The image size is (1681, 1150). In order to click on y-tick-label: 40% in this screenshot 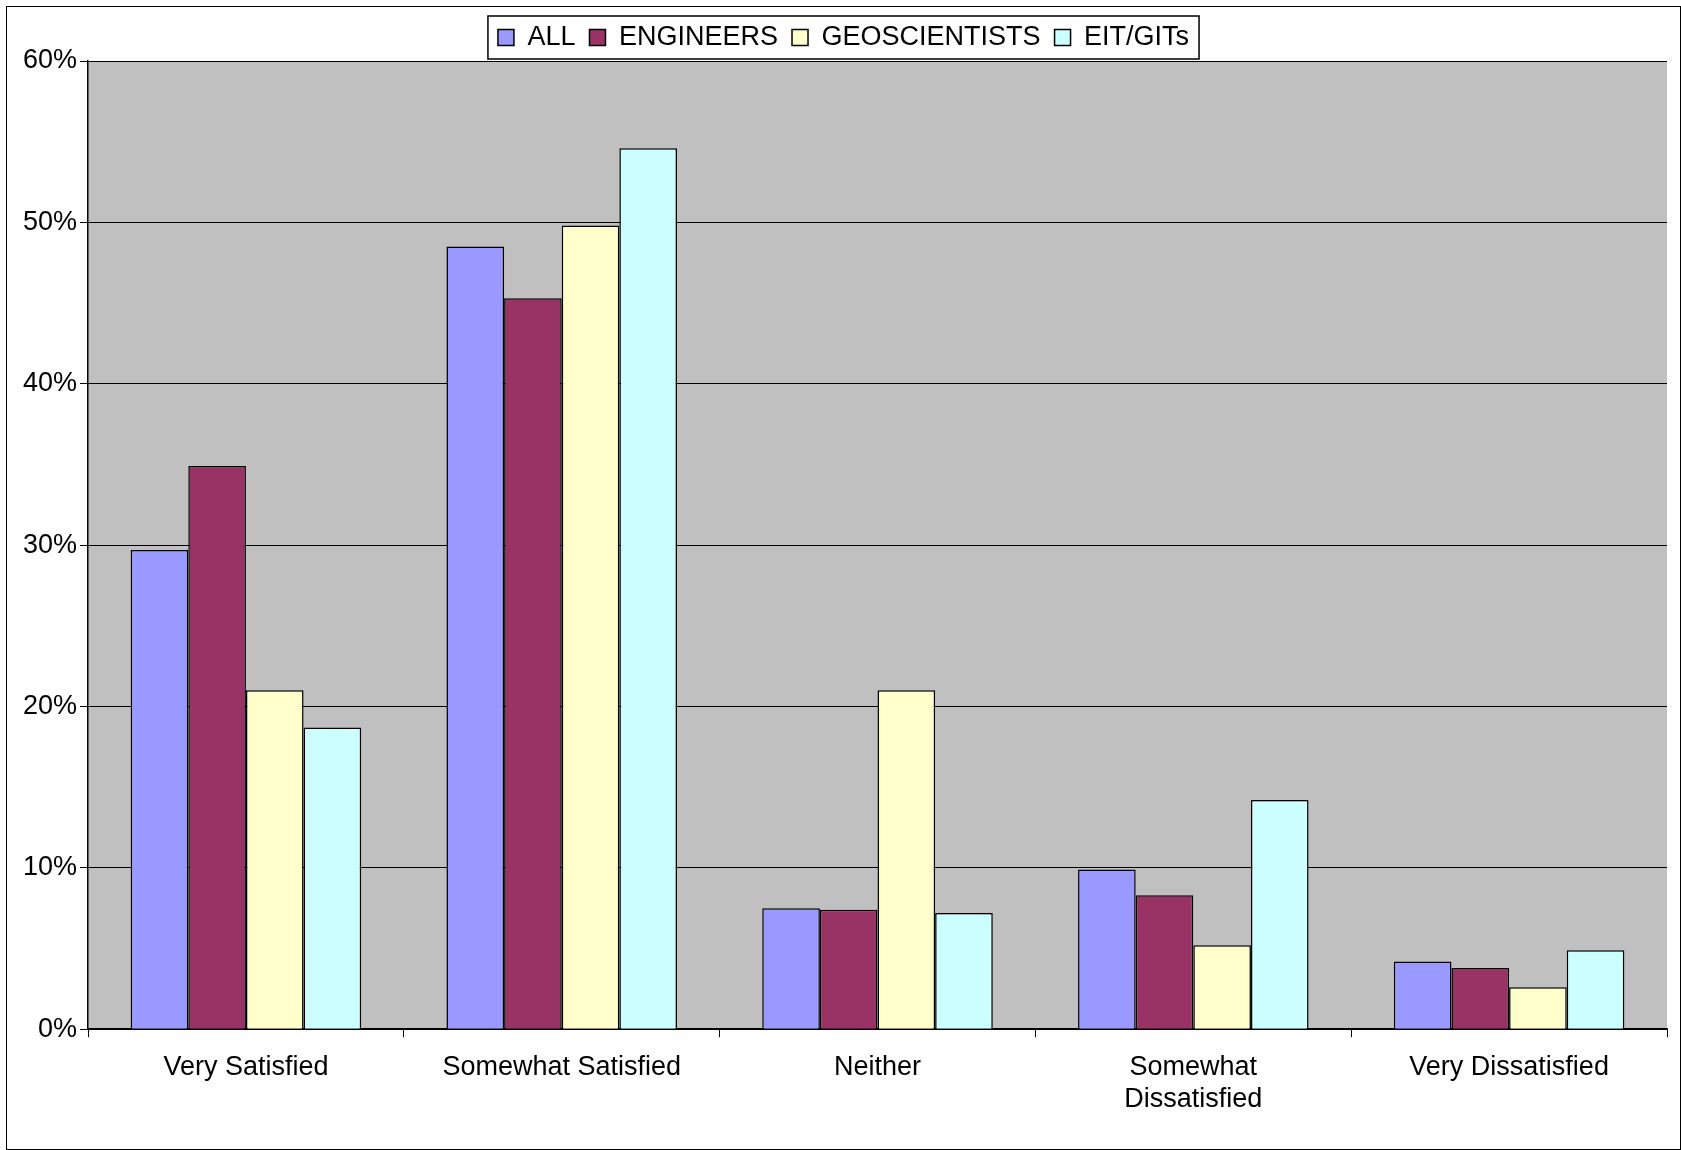, I will do `click(50, 382)`.